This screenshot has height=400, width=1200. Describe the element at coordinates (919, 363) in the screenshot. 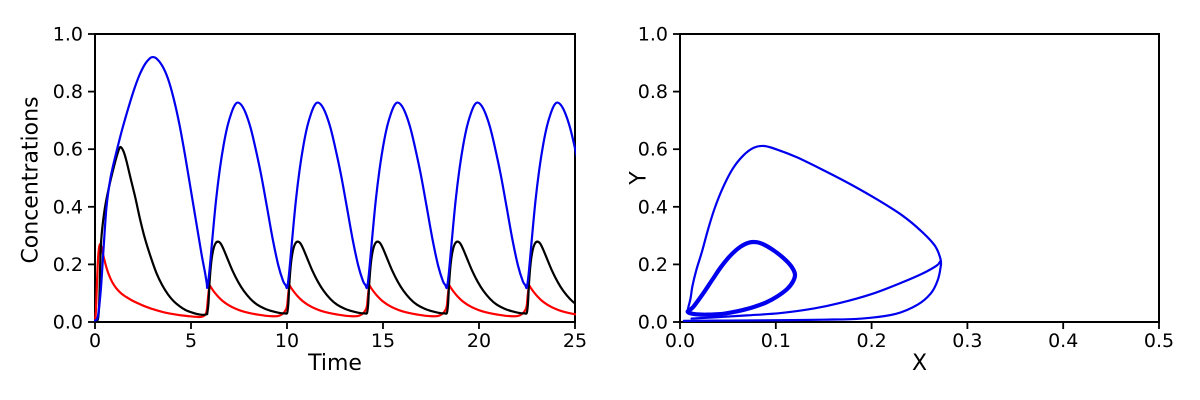

I see `phase-xlabel: X` at that location.